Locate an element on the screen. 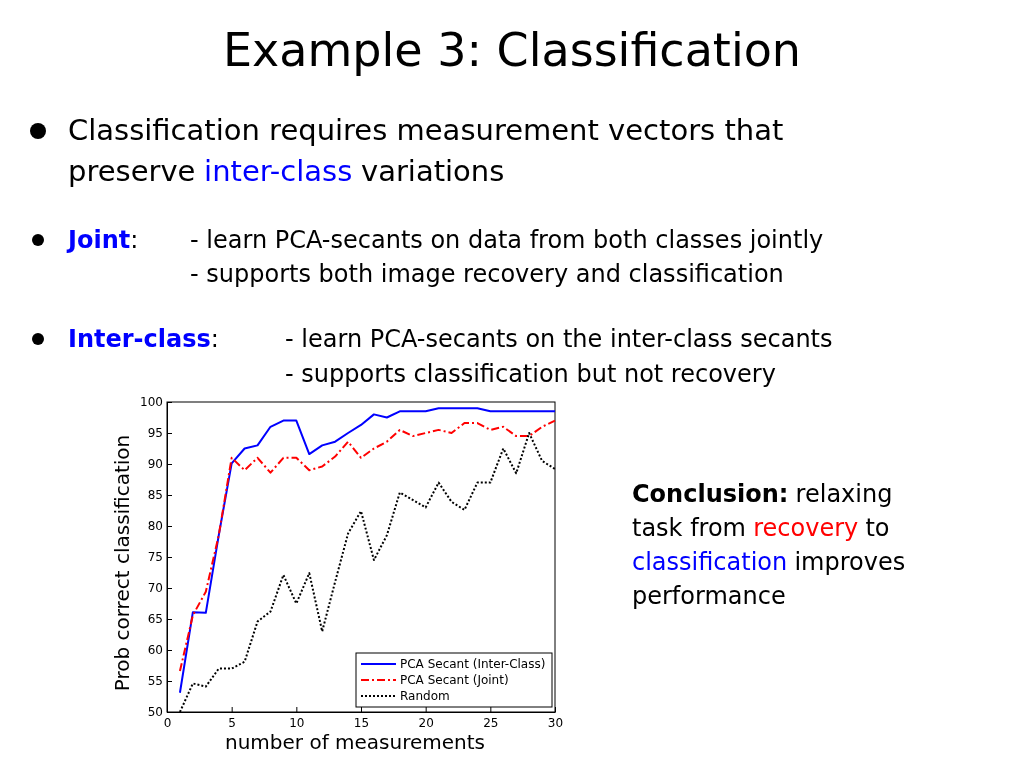 Image resolution: width=1024 pixels, height=768 pixels. y-tick-label: 80 is located at coordinates (155, 526).